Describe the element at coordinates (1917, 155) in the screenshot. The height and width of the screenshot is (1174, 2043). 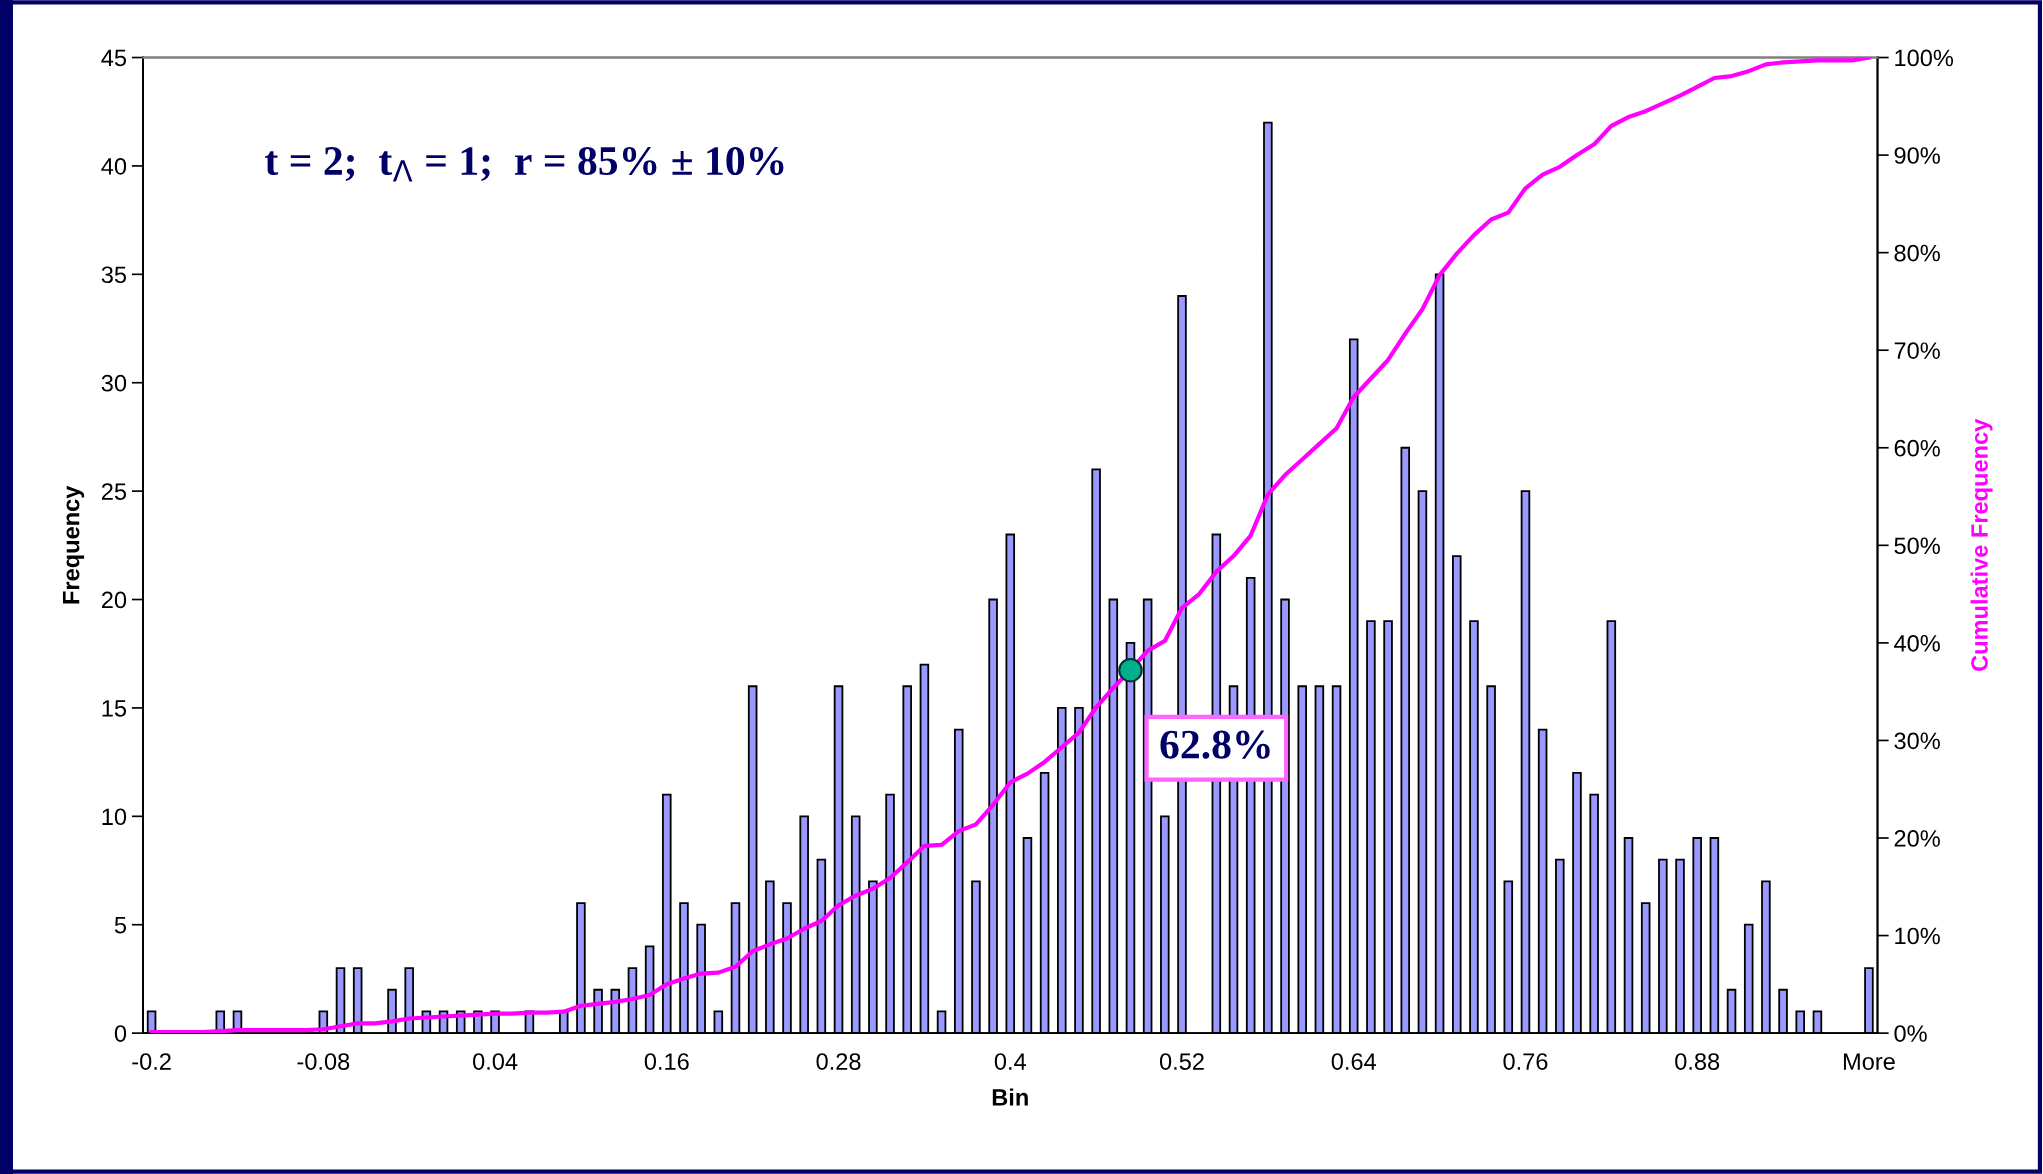
I see `y2-tick-label: 90%` at that location.